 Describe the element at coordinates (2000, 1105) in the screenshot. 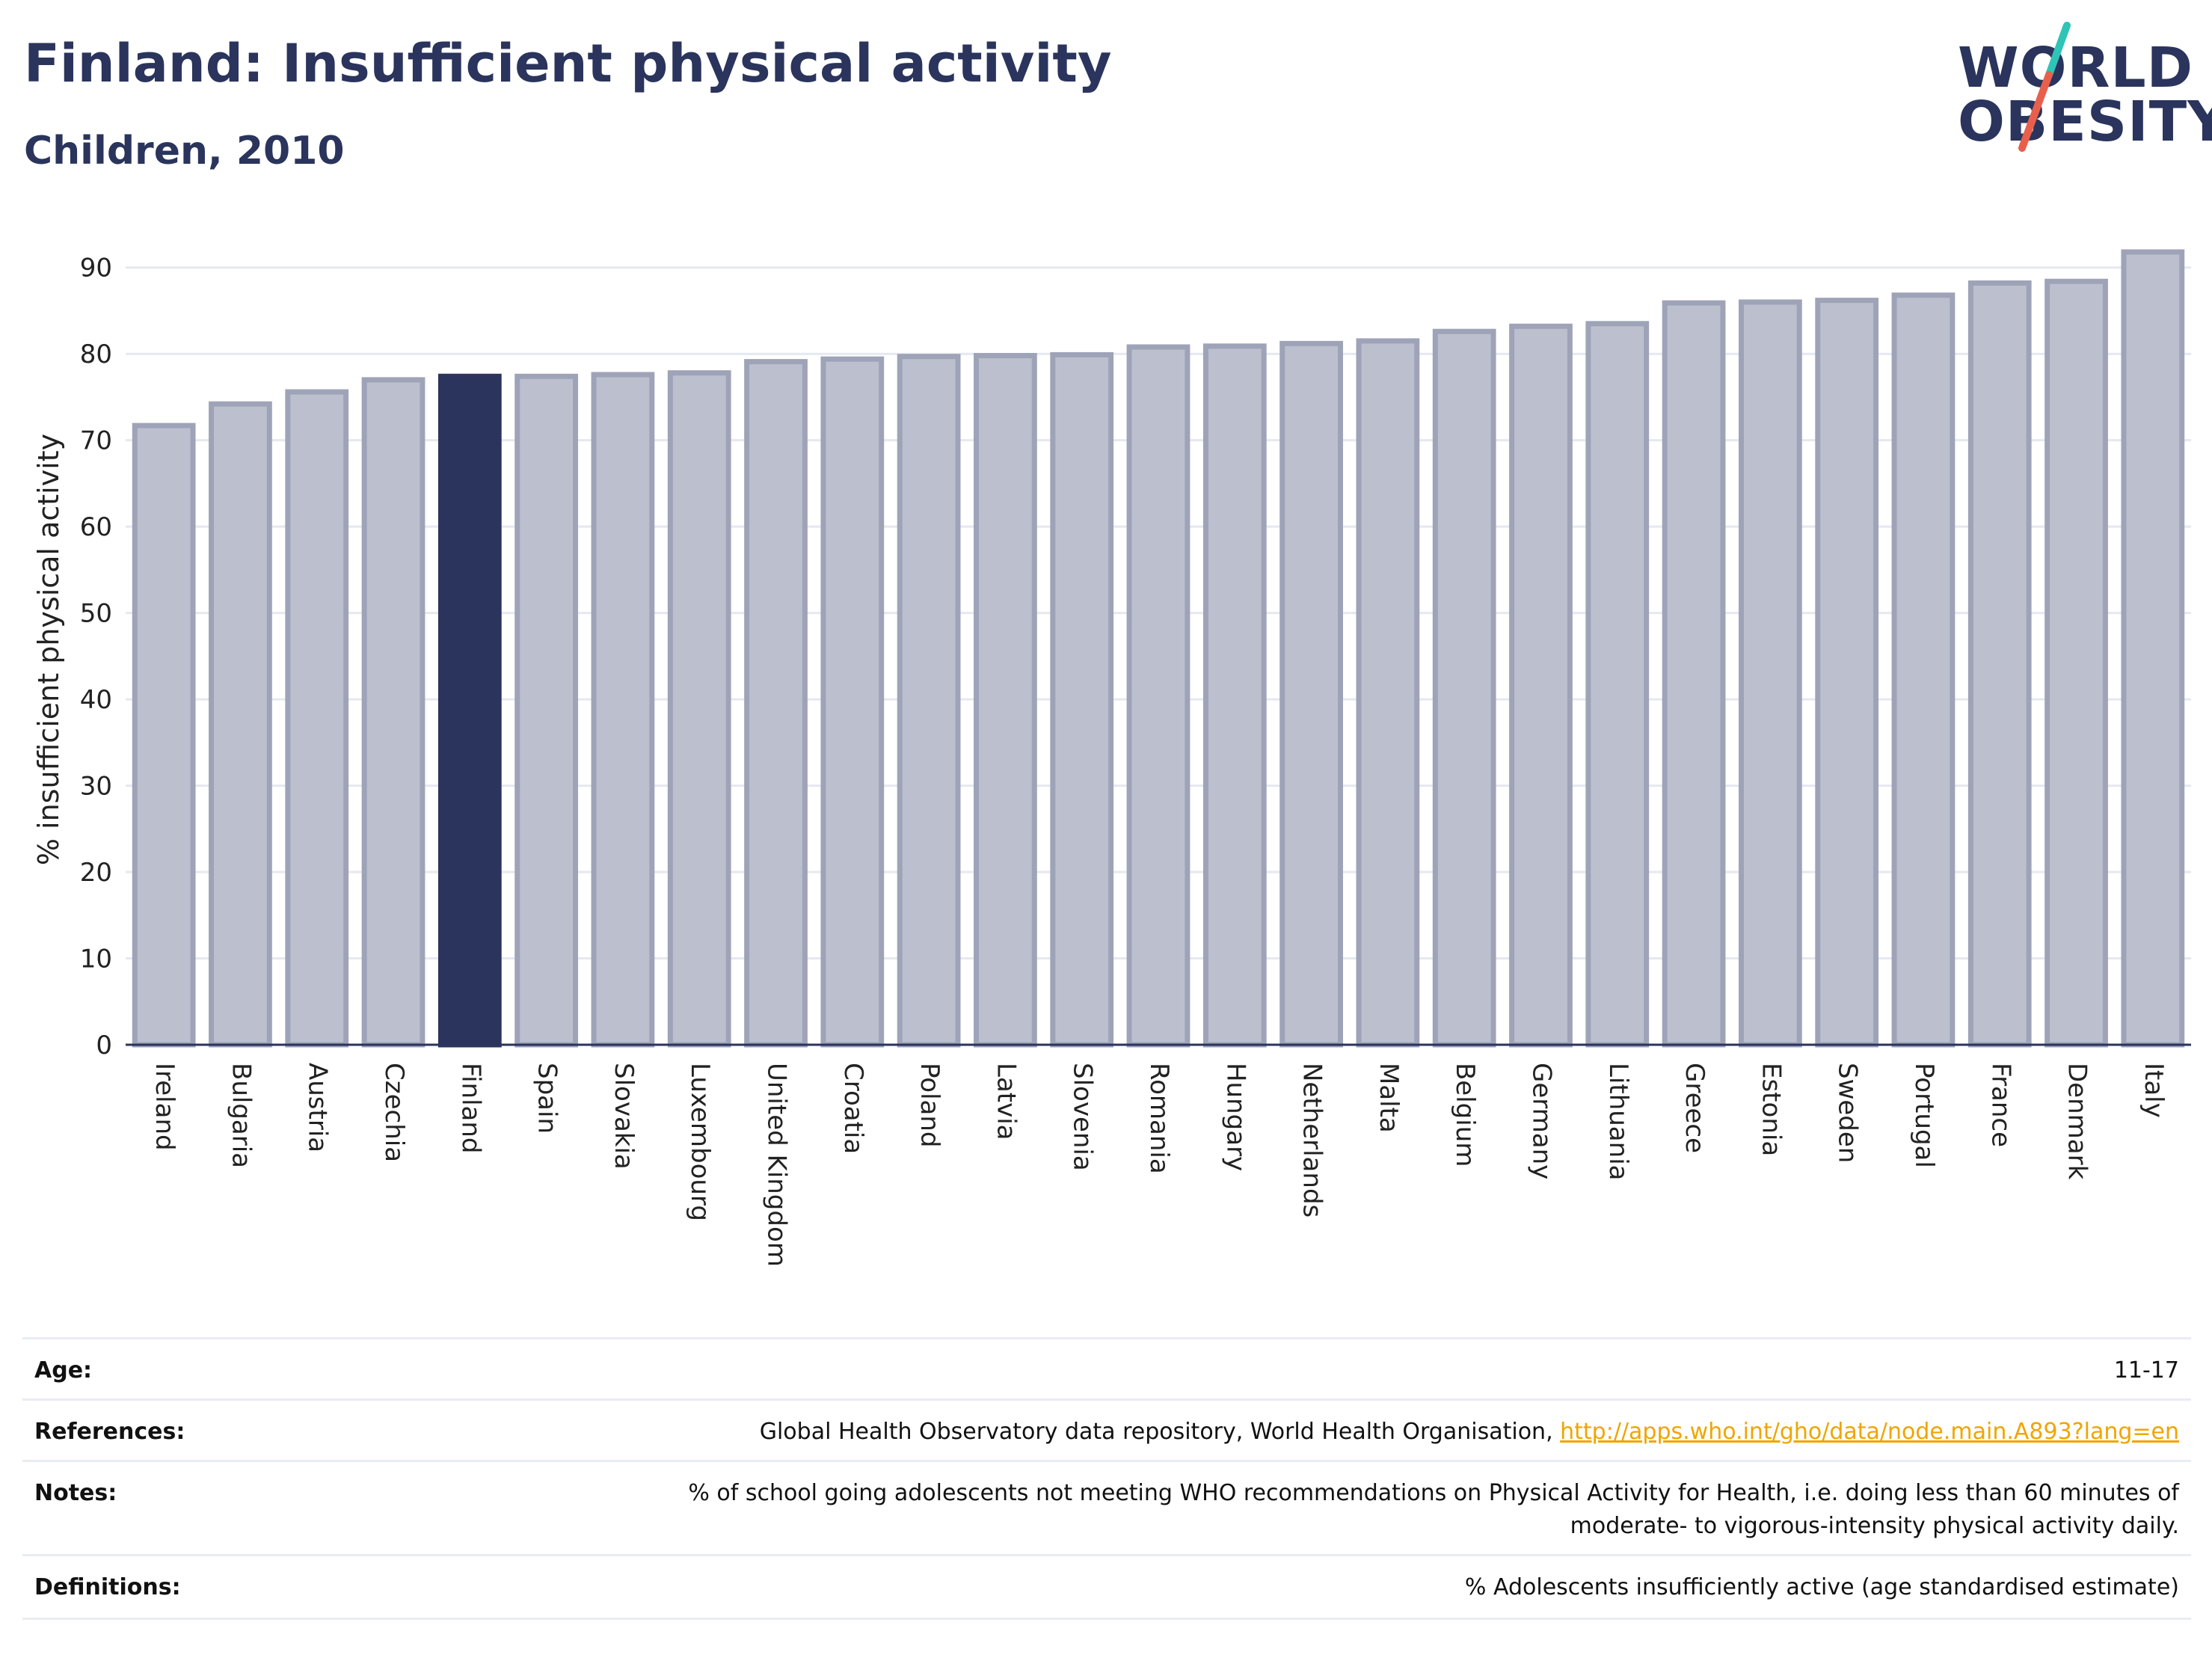

I see `x-tick-label: France` at that location.